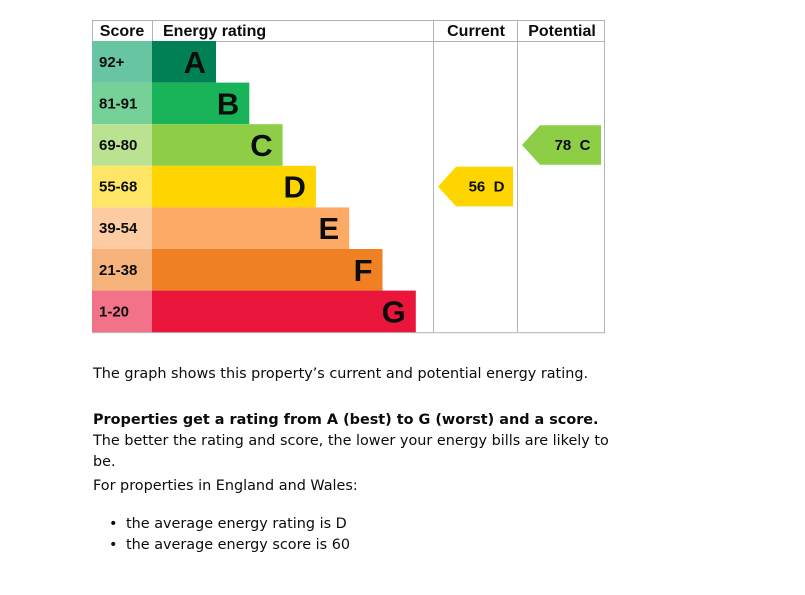 This screenshot has width=805, height=595. Describe the element at coordinates (238, 545) in the screenshot. I see `average-score-text: the average energy score is 60` at that location.